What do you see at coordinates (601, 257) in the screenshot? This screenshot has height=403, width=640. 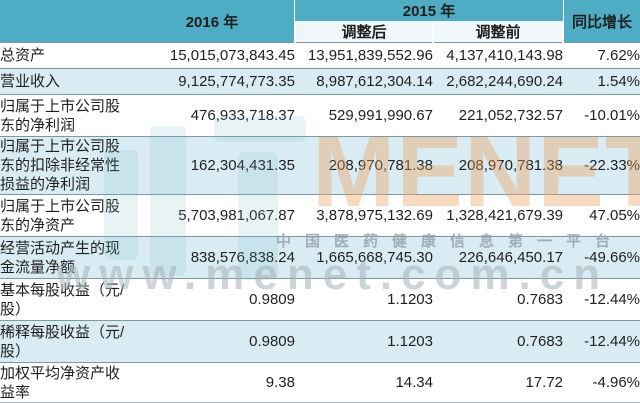 I see `value-growth: -49.66%` at bounding box center [601, 257].